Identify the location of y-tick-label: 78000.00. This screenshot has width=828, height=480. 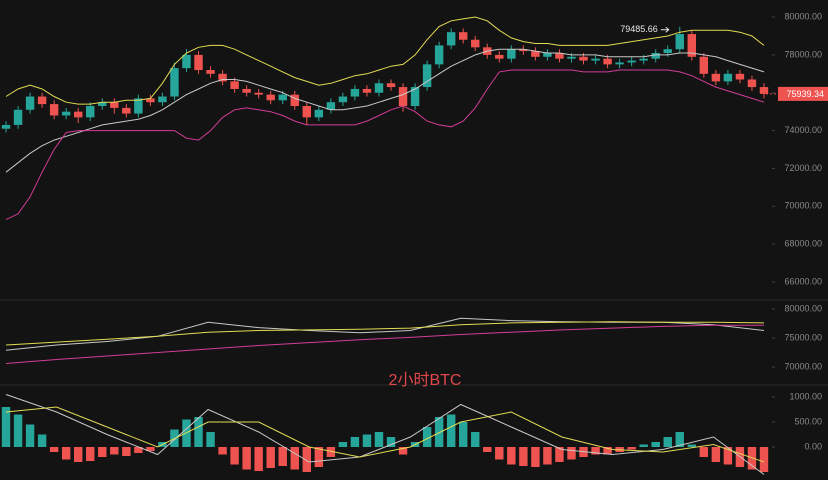
(803, 54).